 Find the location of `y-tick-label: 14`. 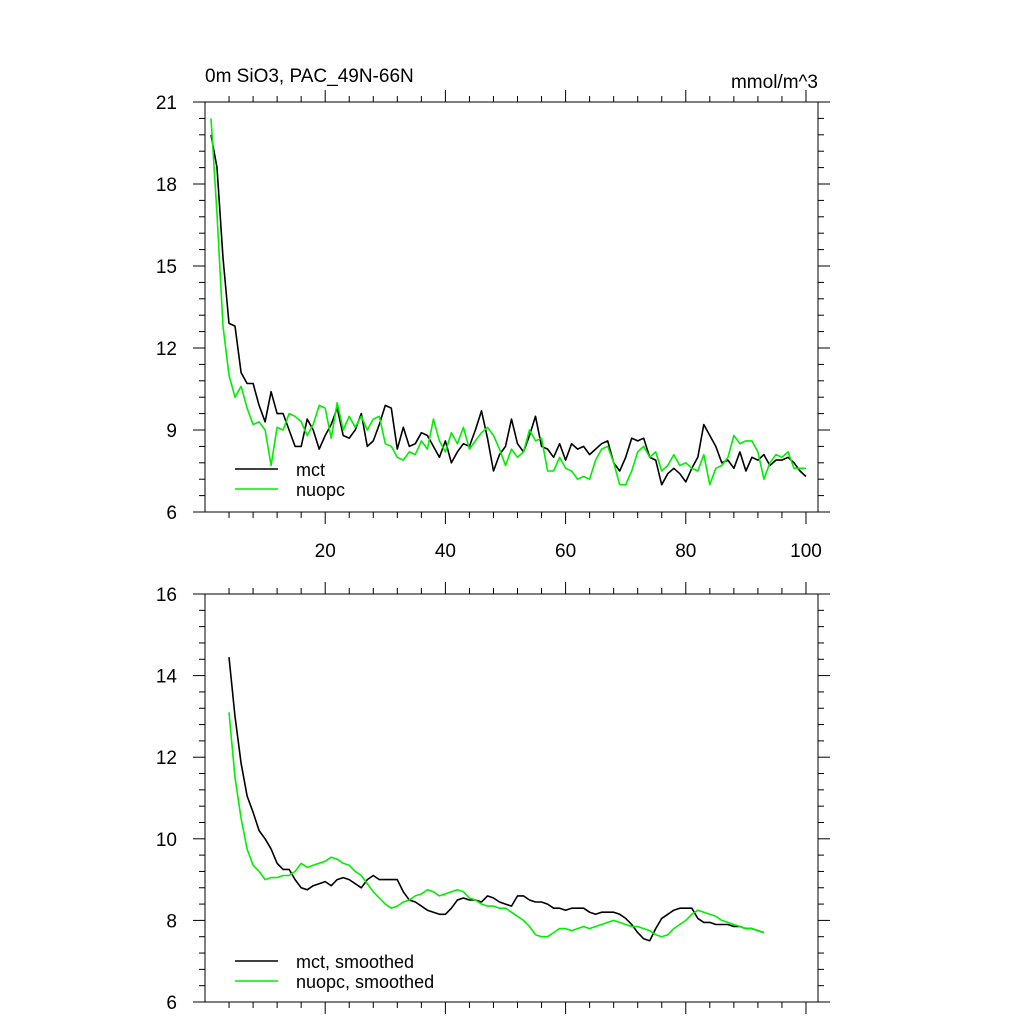

y-tick-label: 14 is located at coordinates (167, 677).